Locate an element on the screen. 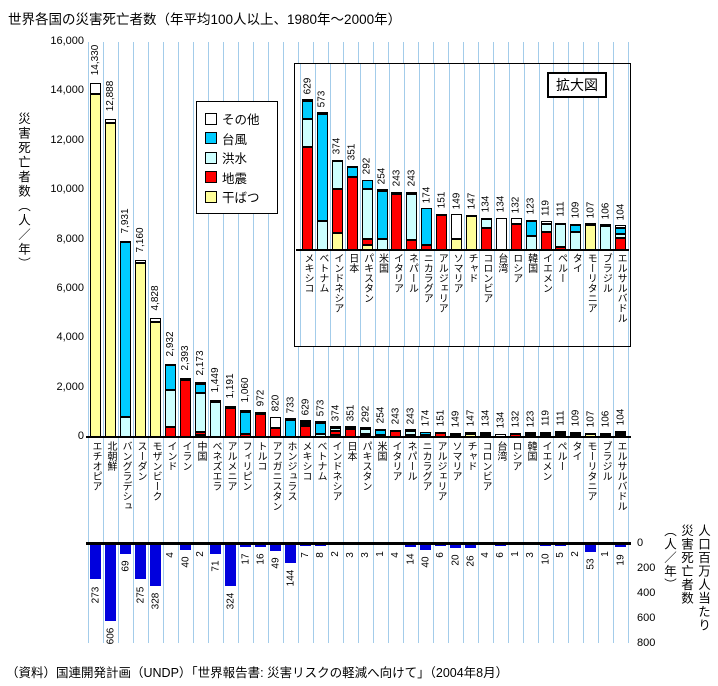 Image resolution: width=718 pixels, height=686 pixels. country-name: スーダン is located at coordinates (140, 461).